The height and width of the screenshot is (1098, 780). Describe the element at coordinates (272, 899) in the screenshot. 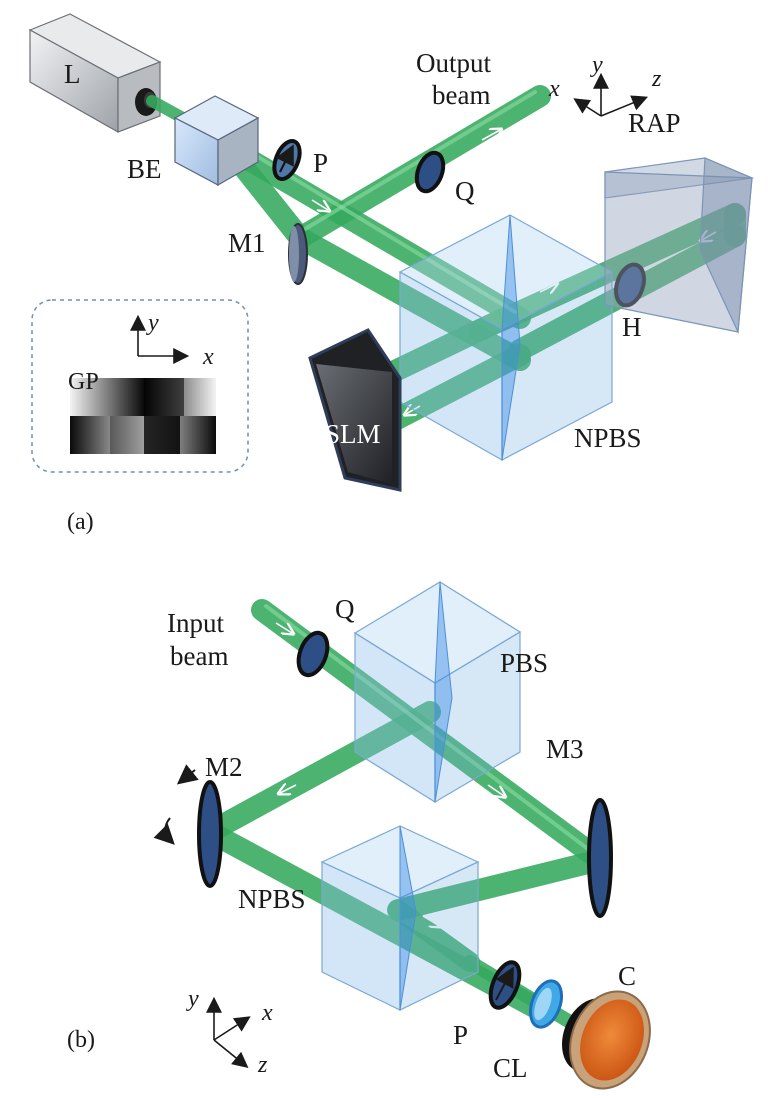

I see `label-npbs-b: NPBS` at that location.